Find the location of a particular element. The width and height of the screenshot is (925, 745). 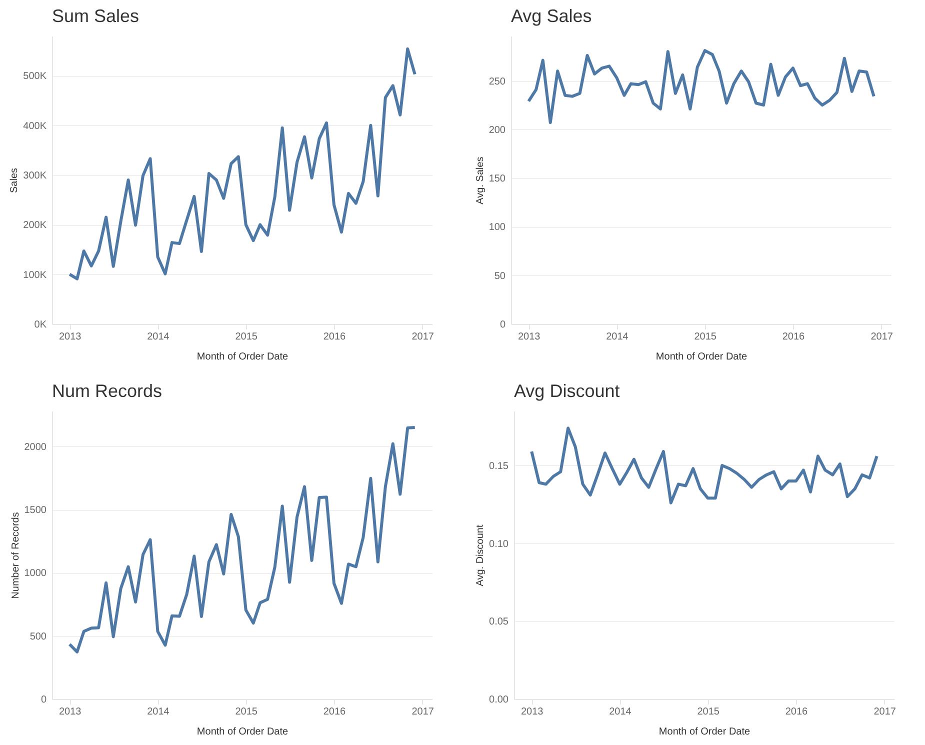

y-tick-label: 1000 is located at coordinates (35, 574).